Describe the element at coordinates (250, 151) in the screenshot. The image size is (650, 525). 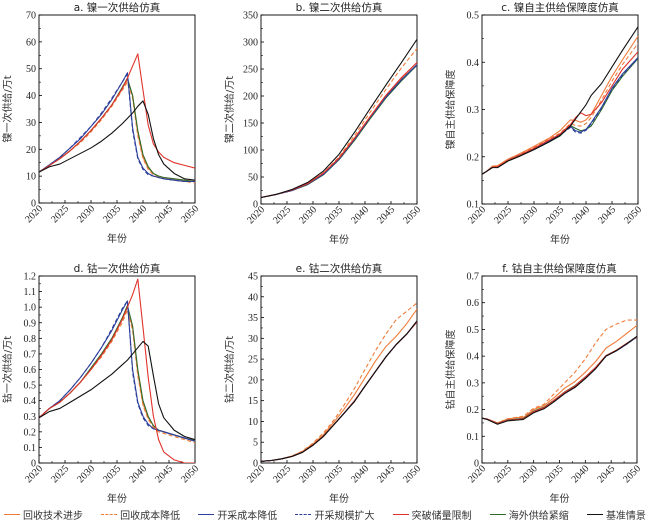
I see `y-tick-label: 100` at that location.